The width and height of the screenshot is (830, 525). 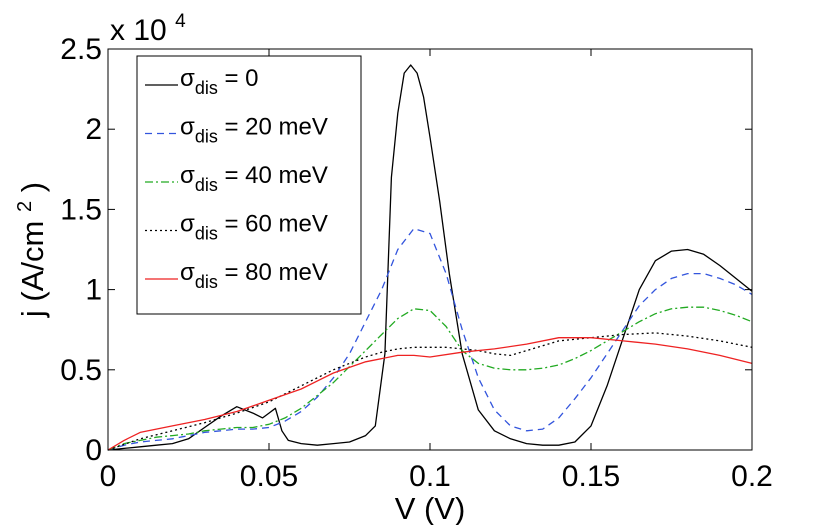 I want to click on legend-value: = 80 meV, so click(x=273, y=272).